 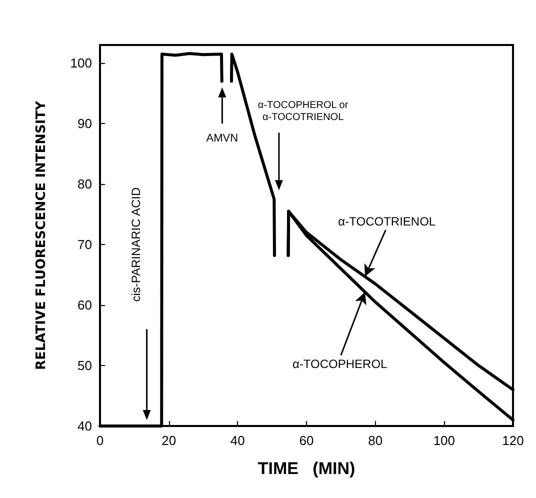 I want to click on x-tick-label: 80, so click(x=375, y=440).